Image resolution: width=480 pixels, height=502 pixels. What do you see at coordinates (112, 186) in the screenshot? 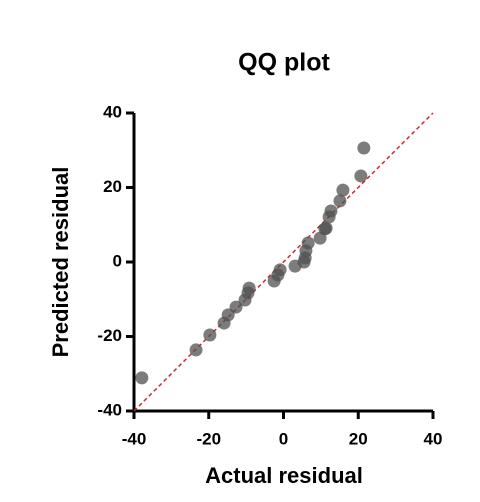
I see `y-tick-label: 20` at bounding box center [112, 186].